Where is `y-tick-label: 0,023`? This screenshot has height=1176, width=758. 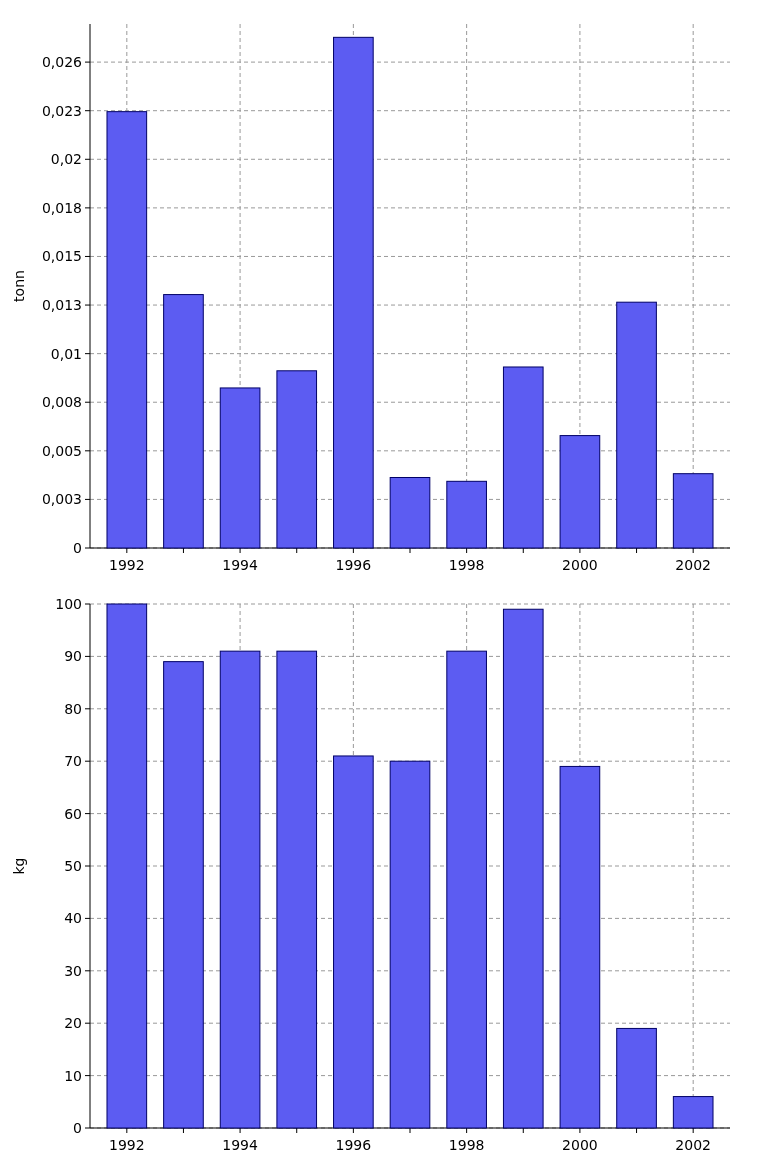 y-tick-label: 0,023 is located at coordinates (61, 110).